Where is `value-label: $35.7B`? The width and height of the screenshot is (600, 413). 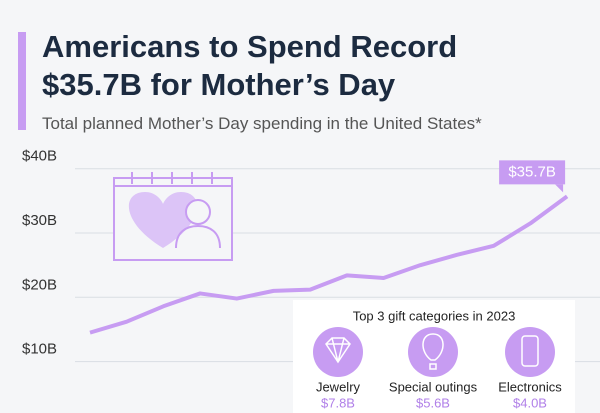 value-label: $35.7B is located at coordinates (532, 176).